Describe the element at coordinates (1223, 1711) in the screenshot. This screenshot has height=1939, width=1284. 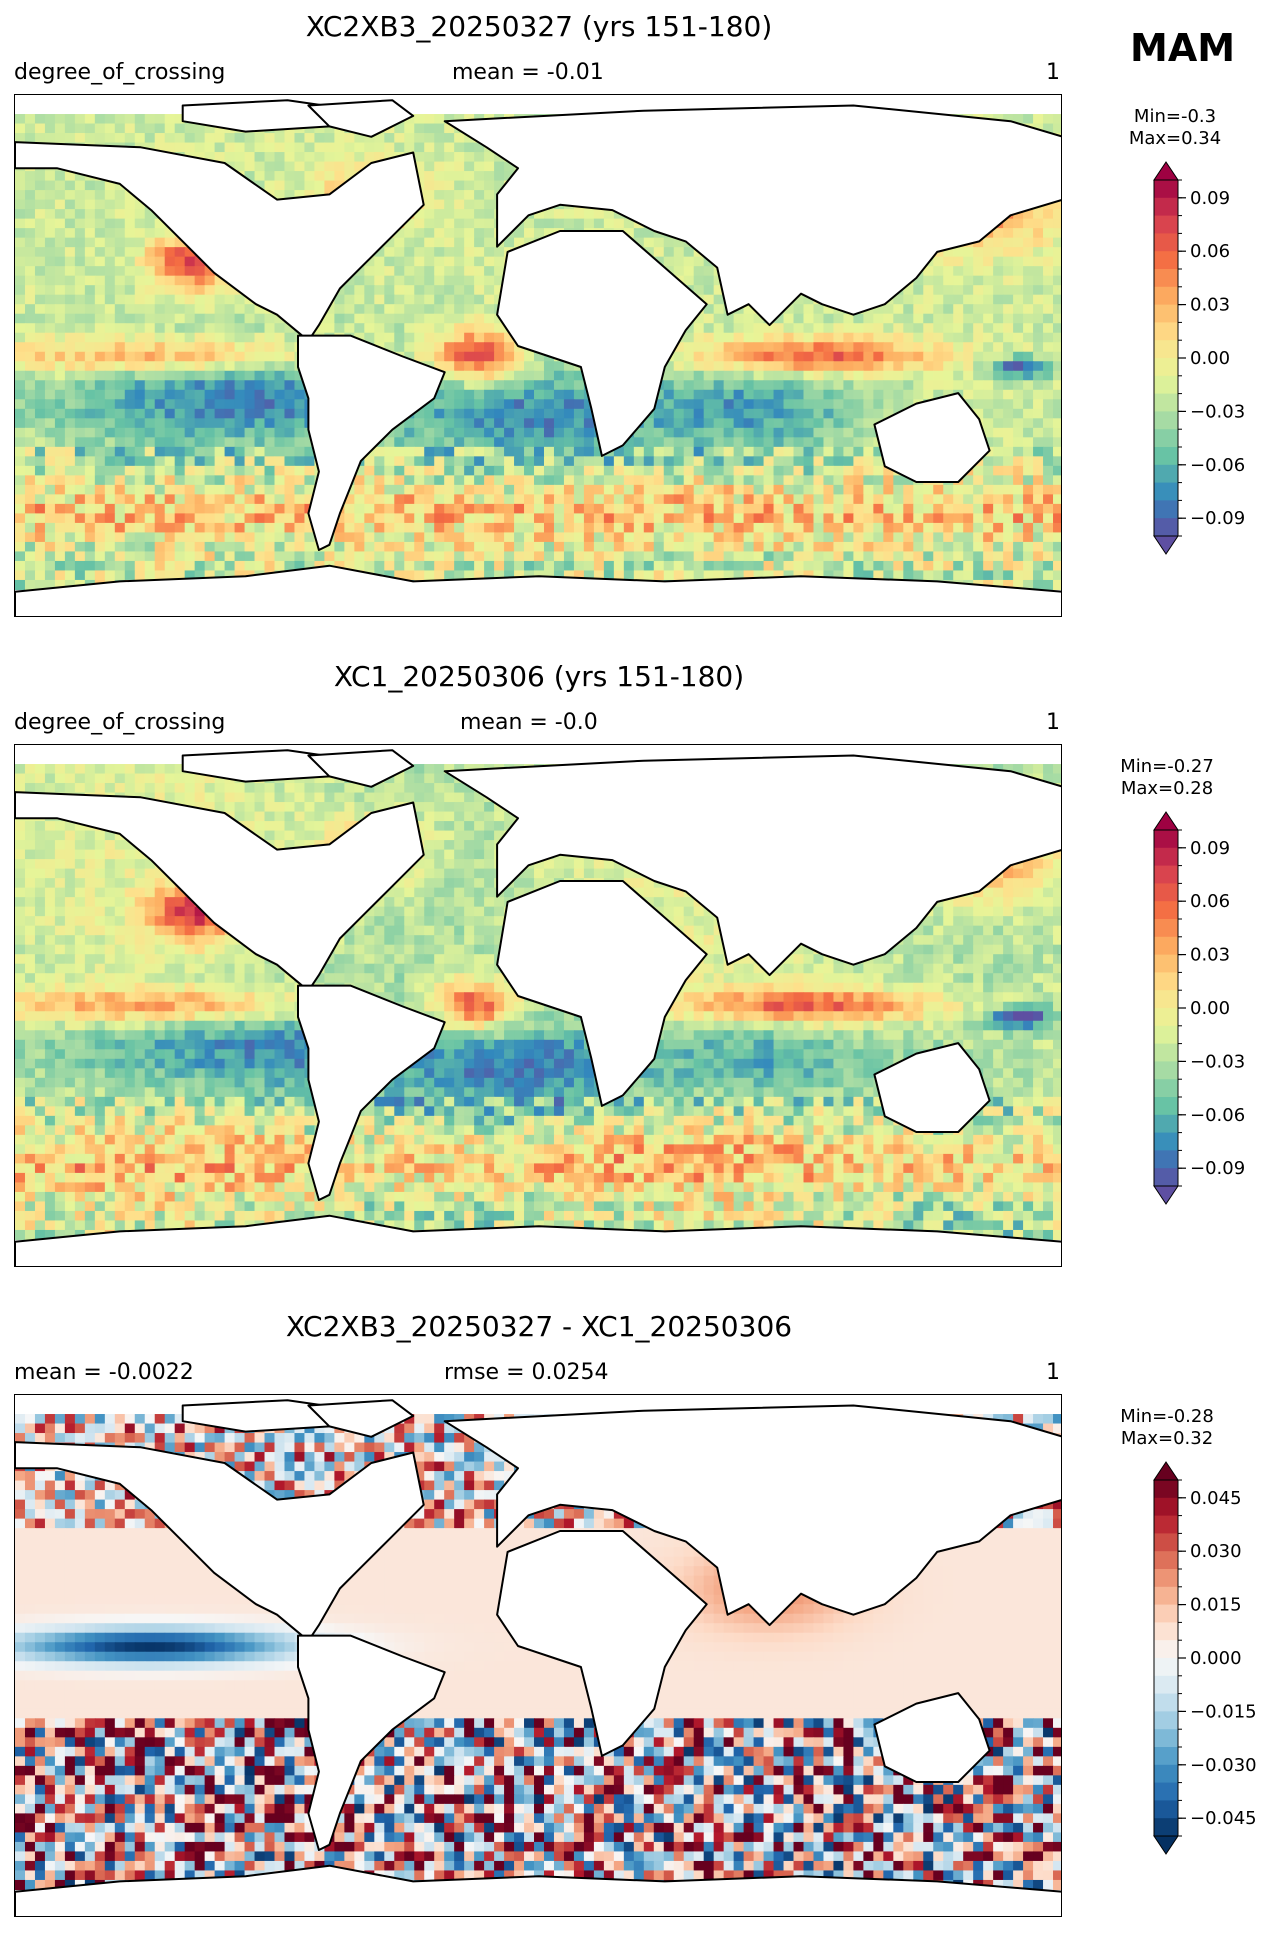
I see `colorbar-tick-label: −0.015` at that location.